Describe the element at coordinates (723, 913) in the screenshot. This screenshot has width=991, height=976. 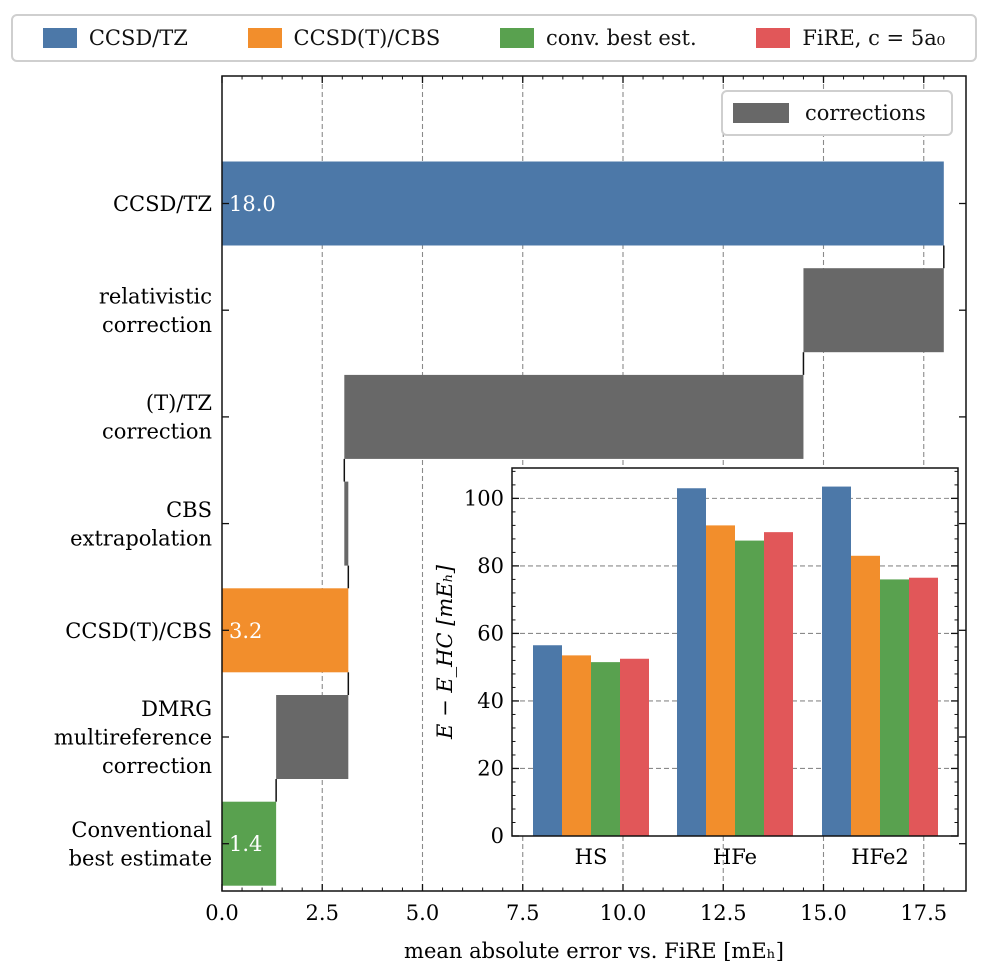
I see `x-tick-label: 12.5` at that location.